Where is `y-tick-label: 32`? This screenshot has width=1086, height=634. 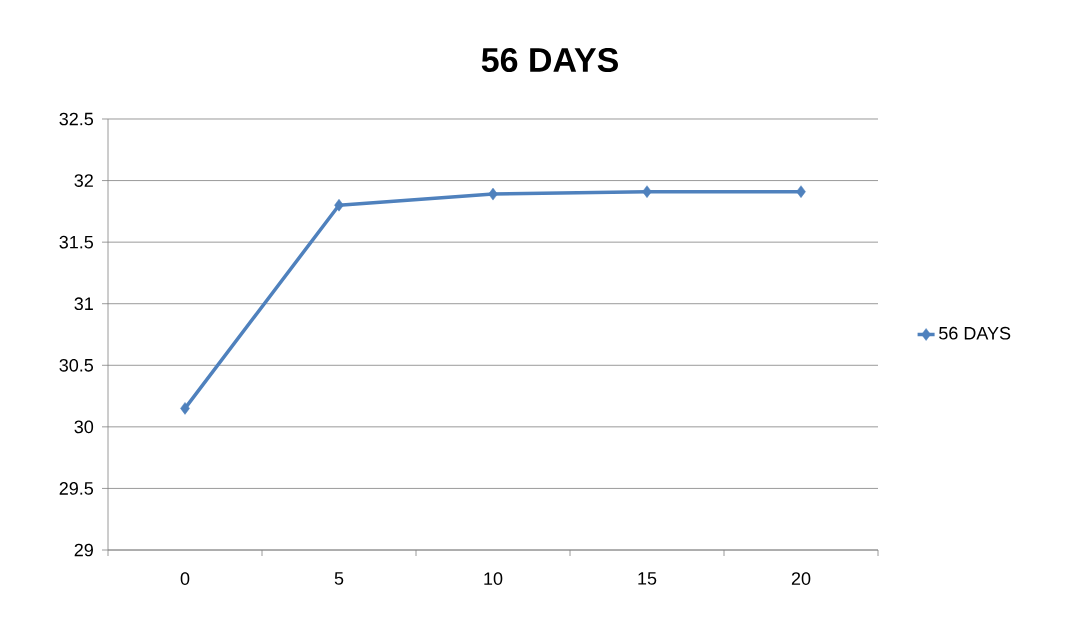
y-tick-label: 32 is located at coordinates (83, 180).